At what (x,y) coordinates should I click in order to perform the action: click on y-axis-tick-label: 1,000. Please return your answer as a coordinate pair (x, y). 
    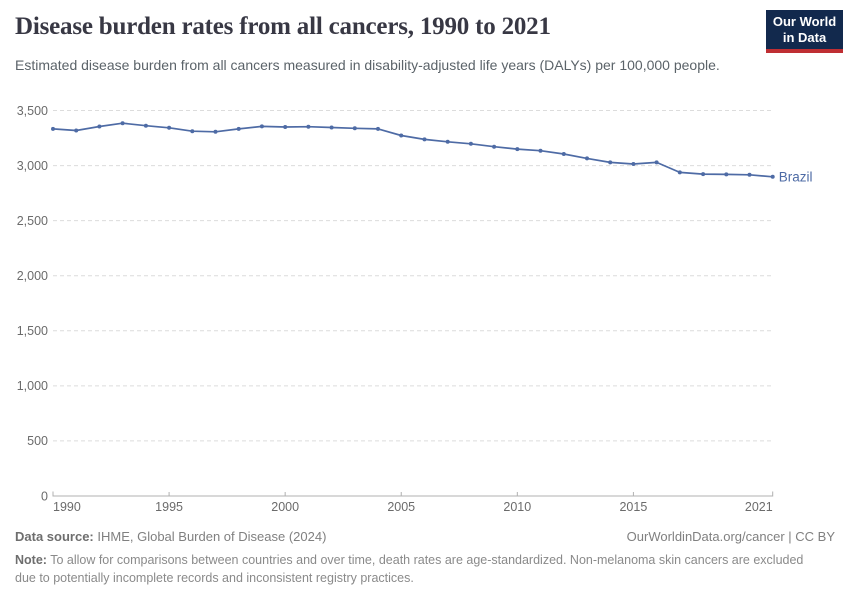
    Looking at the image, I should click on (32, 386).